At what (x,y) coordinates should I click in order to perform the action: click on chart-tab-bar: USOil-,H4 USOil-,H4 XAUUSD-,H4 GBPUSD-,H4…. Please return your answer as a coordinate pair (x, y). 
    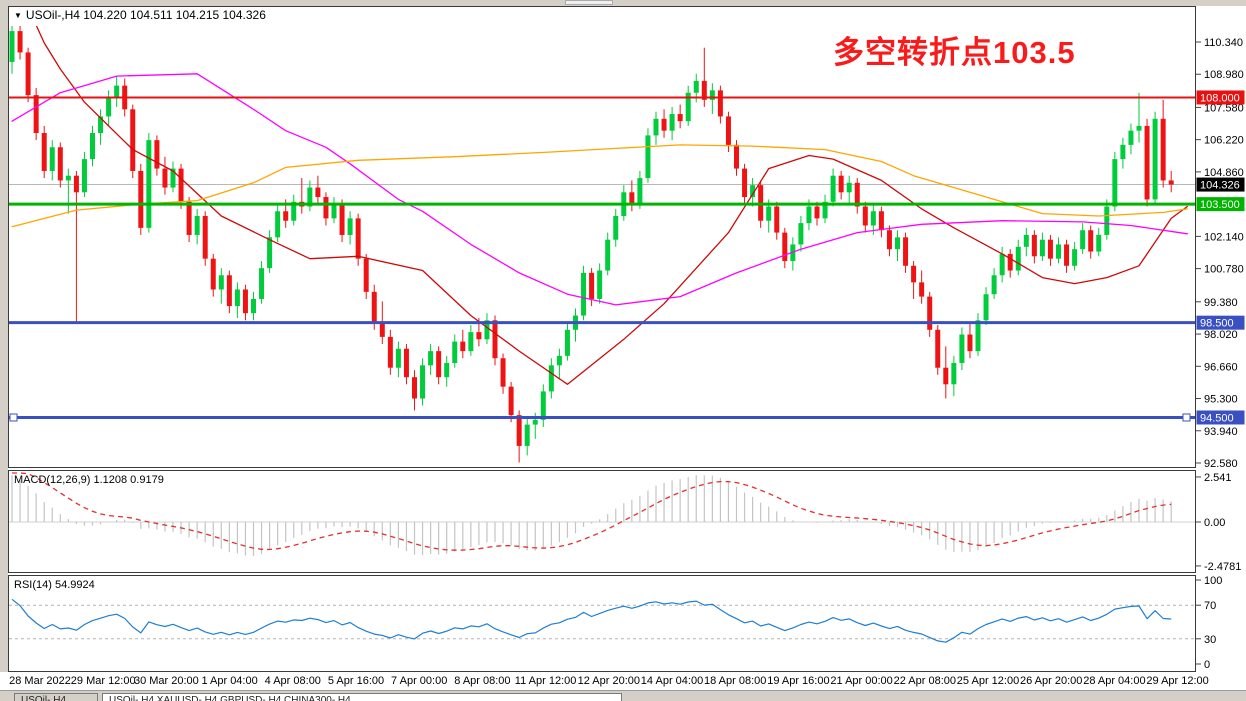
    Looking at the image, I should click on (623, 695).